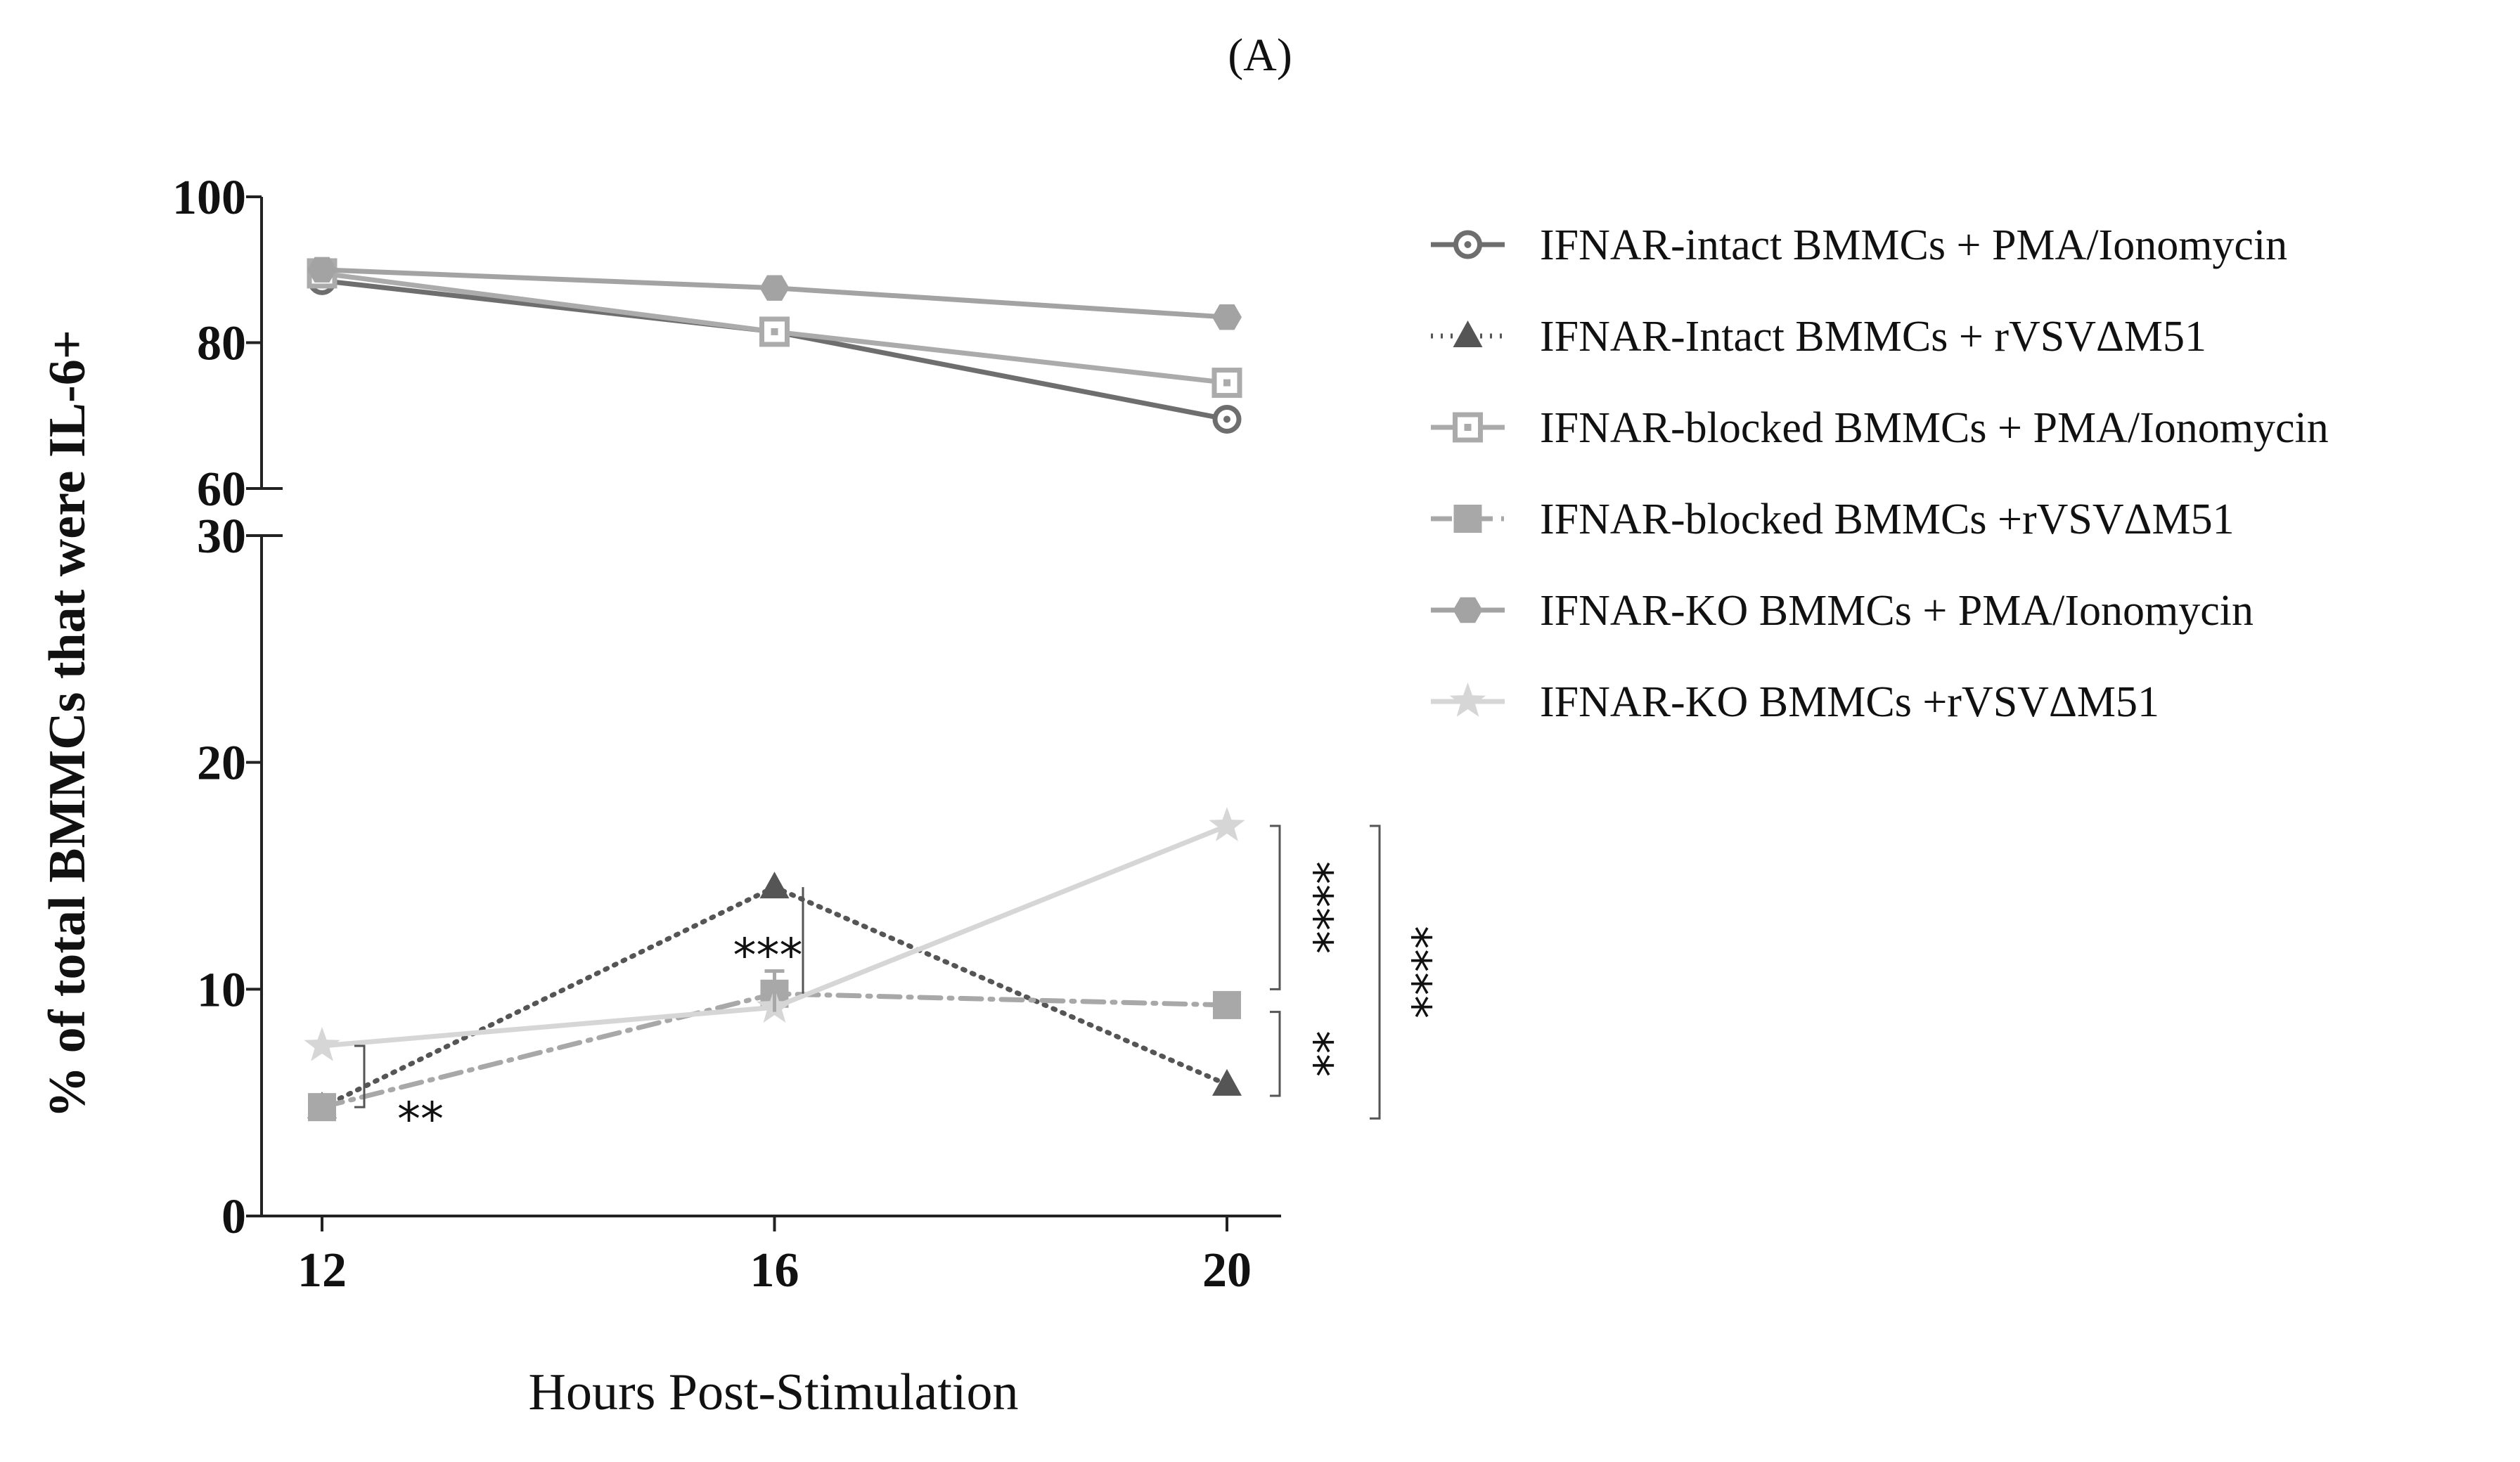  I want to click on legend-label: IFNAR-Intact BMMCs + rVSVΔM51, so click(1873, 337).